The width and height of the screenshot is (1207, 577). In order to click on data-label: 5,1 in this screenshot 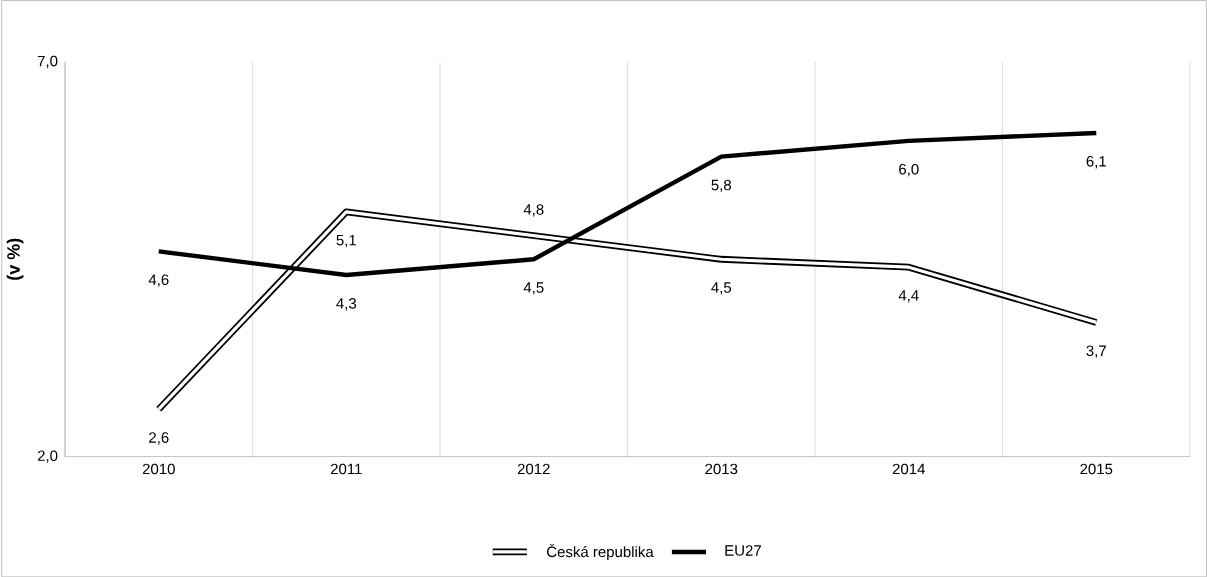, I will do `click(346, 240)`.